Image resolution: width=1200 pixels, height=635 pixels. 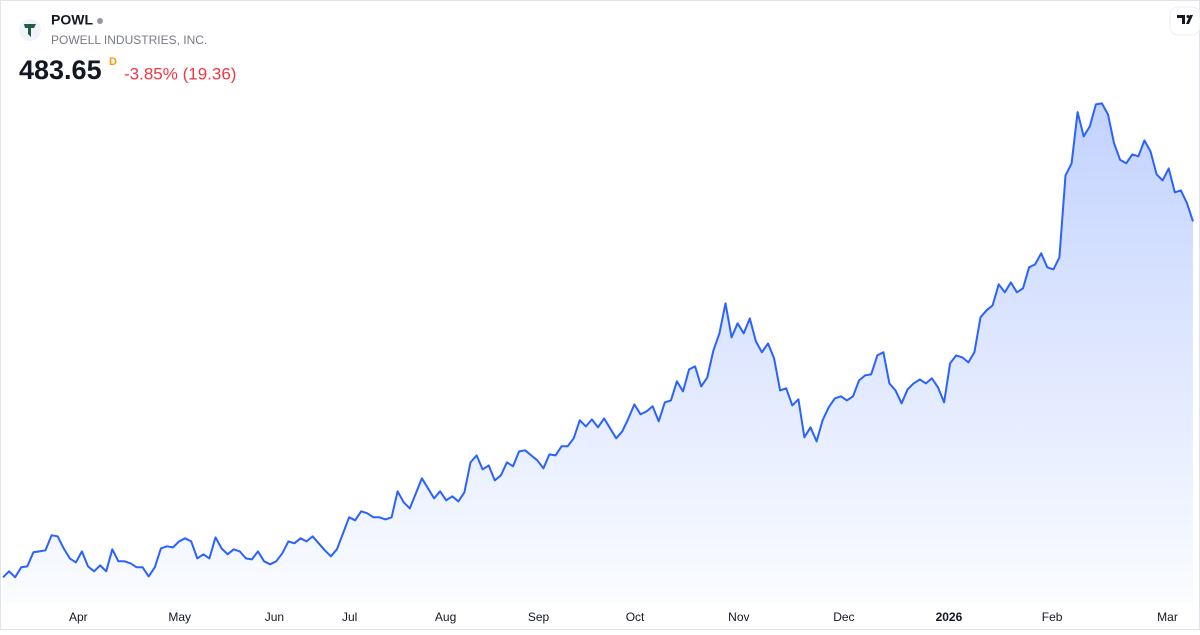 I want to click on tv-logo, so click(x=1184, y=21).